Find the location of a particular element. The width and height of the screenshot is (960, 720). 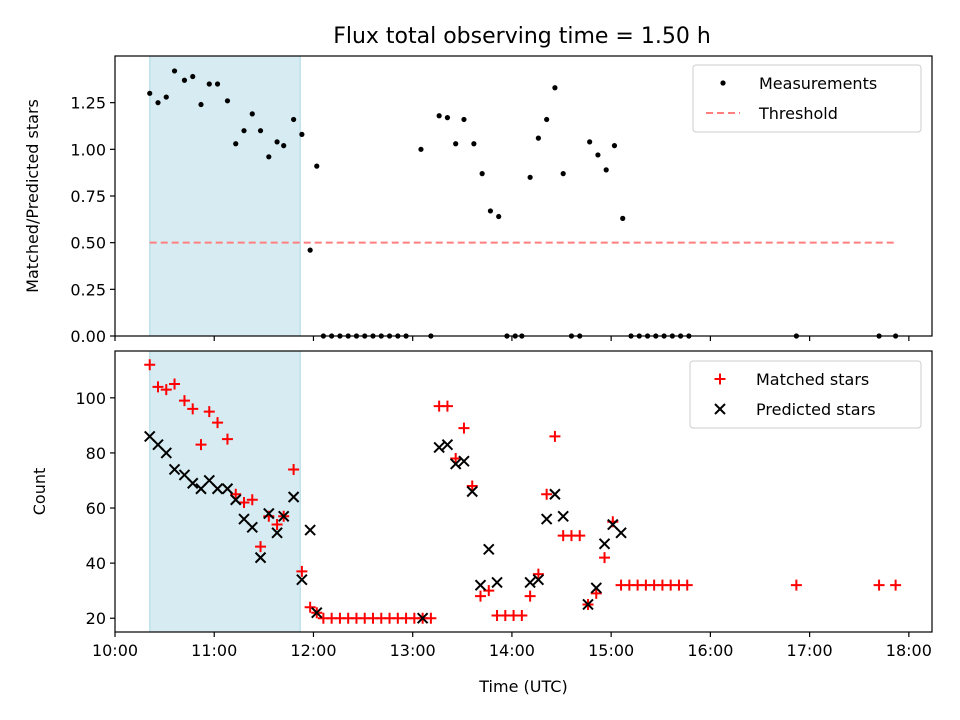

legend-label: Predicted stars is located at coordinates (816, 409).